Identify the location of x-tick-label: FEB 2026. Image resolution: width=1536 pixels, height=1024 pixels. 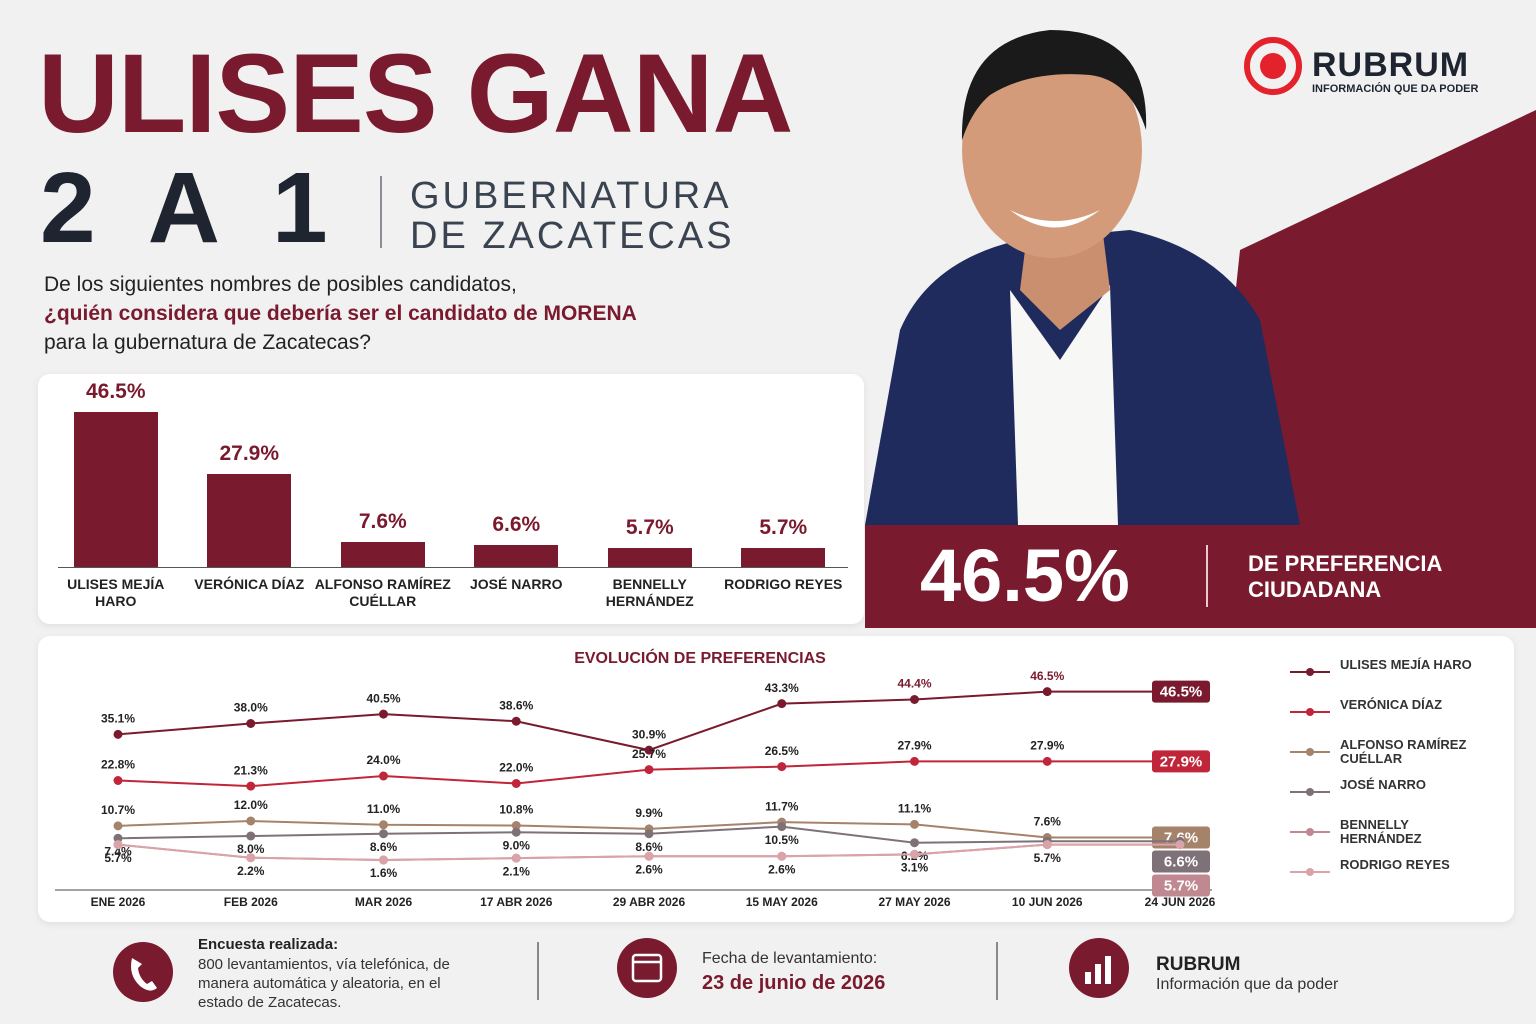
(251, 902).